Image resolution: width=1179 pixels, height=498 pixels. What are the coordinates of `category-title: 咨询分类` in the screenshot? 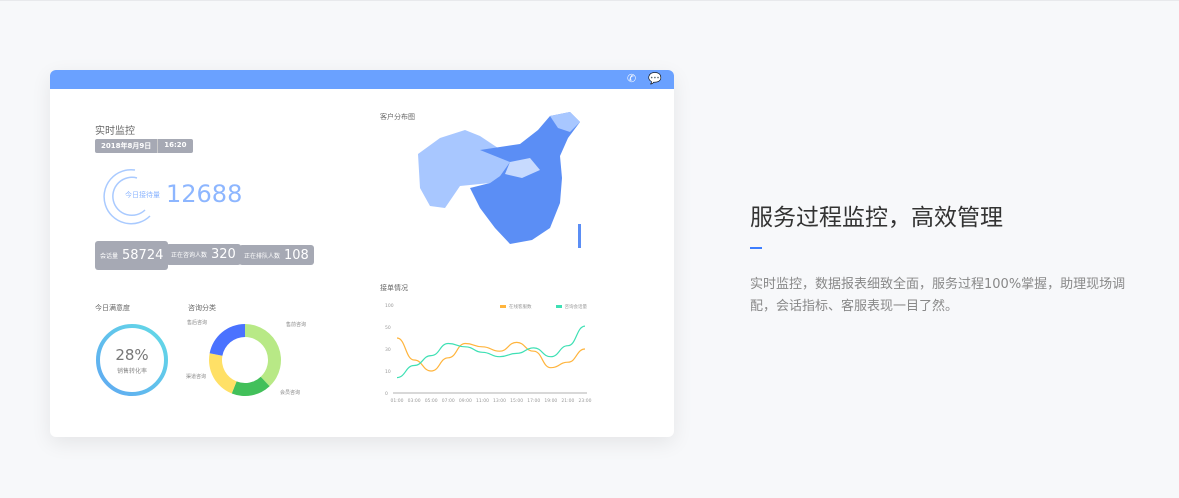 It's located at (202, 308).